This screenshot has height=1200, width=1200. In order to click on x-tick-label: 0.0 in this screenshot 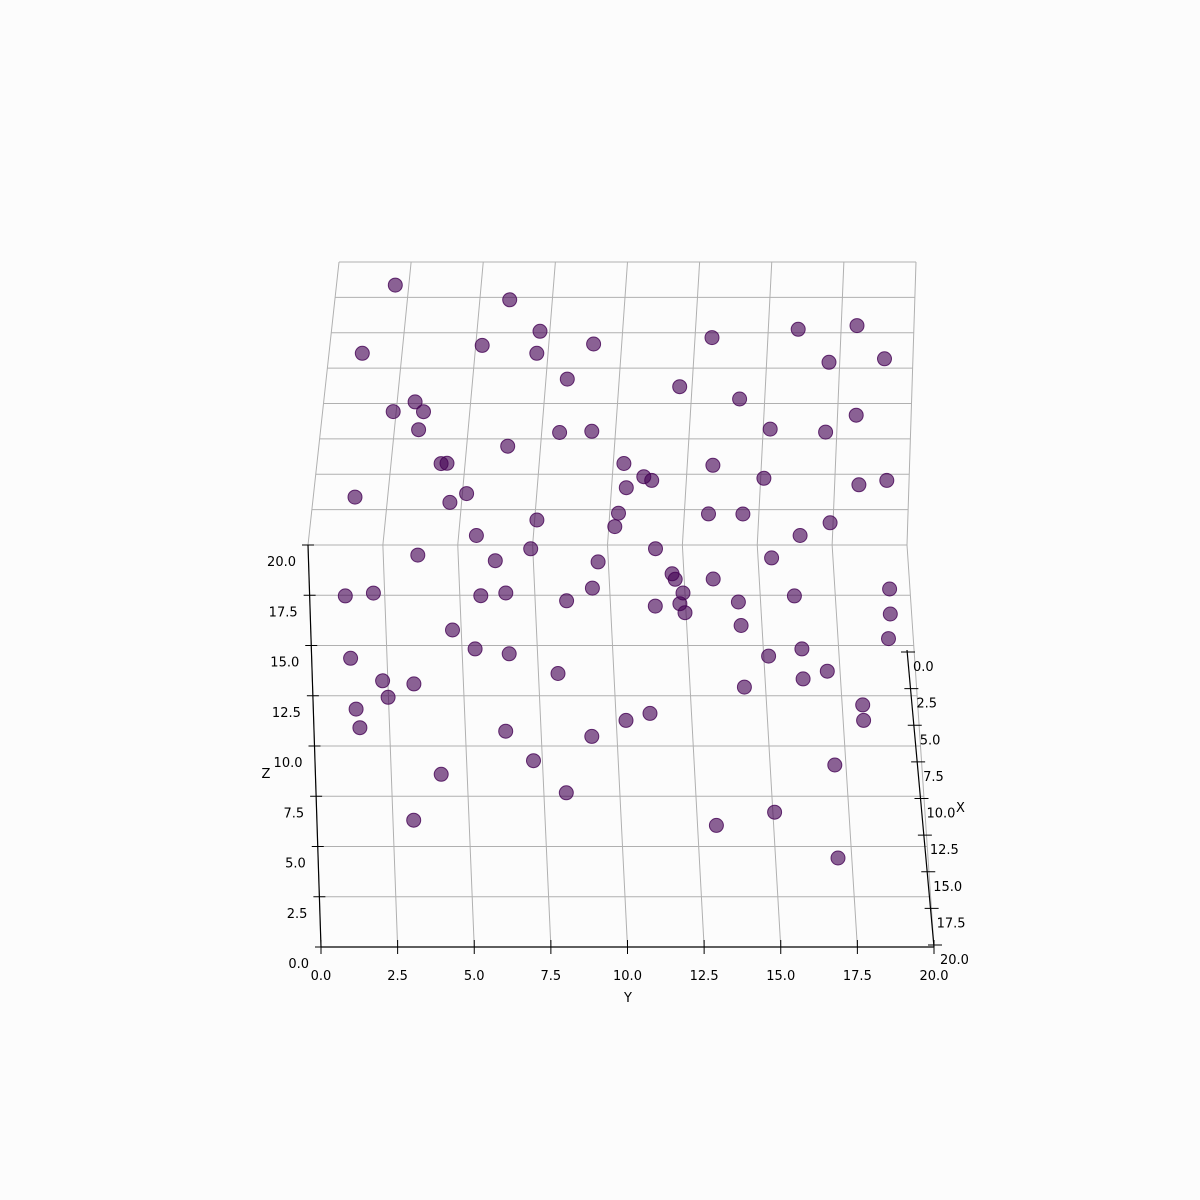, I will do `click(923, 667)`.